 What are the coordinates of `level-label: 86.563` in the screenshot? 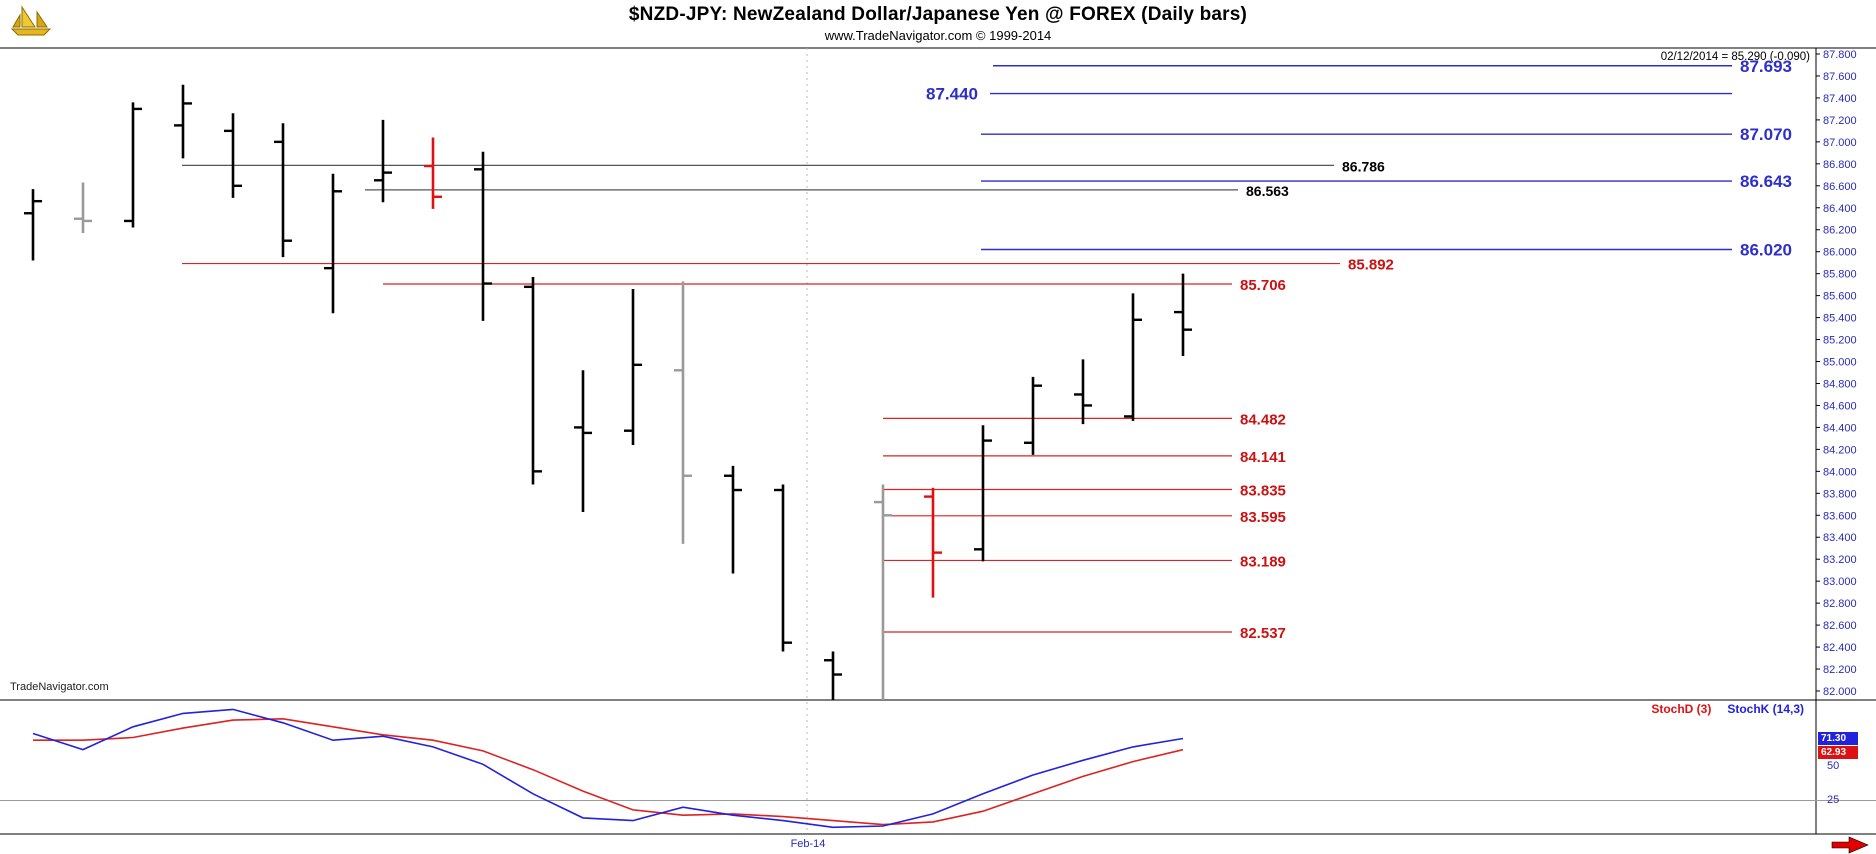 It's located at (1267, 191).